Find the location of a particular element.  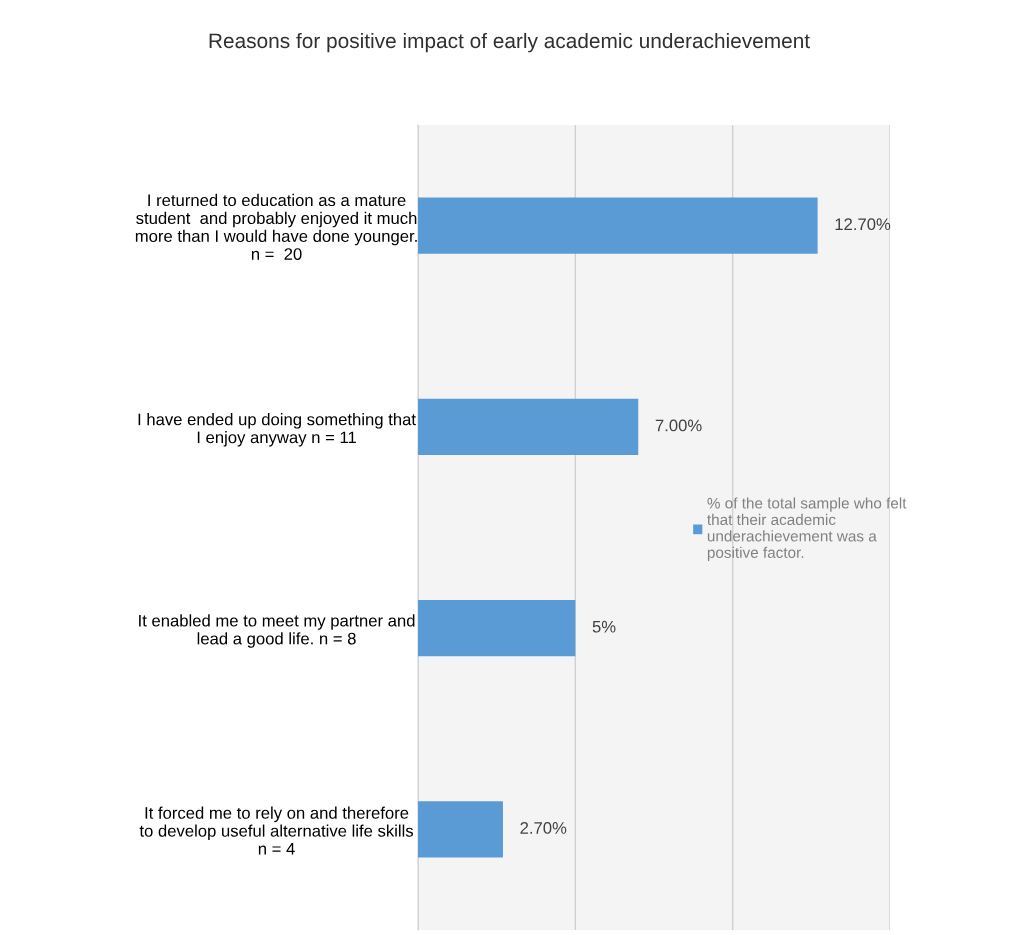

y-tick-label: It forced me to rely on and therefore to develop useful alternative life skills n = 4 is located at coordinates (276, 830).